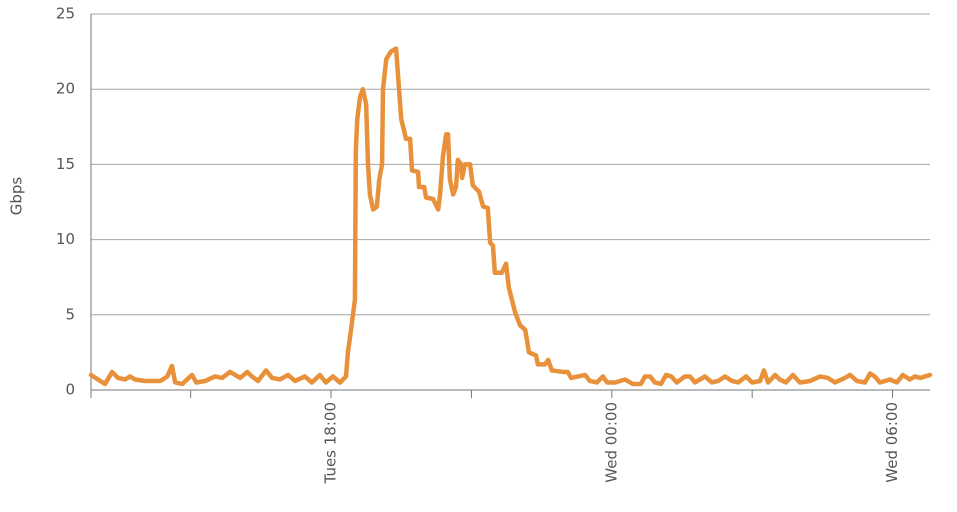 Image resolution: width=957 pixels, height=512 pixels. I want to click on x-tick-label: Wed 00:00, so click(611, 442).